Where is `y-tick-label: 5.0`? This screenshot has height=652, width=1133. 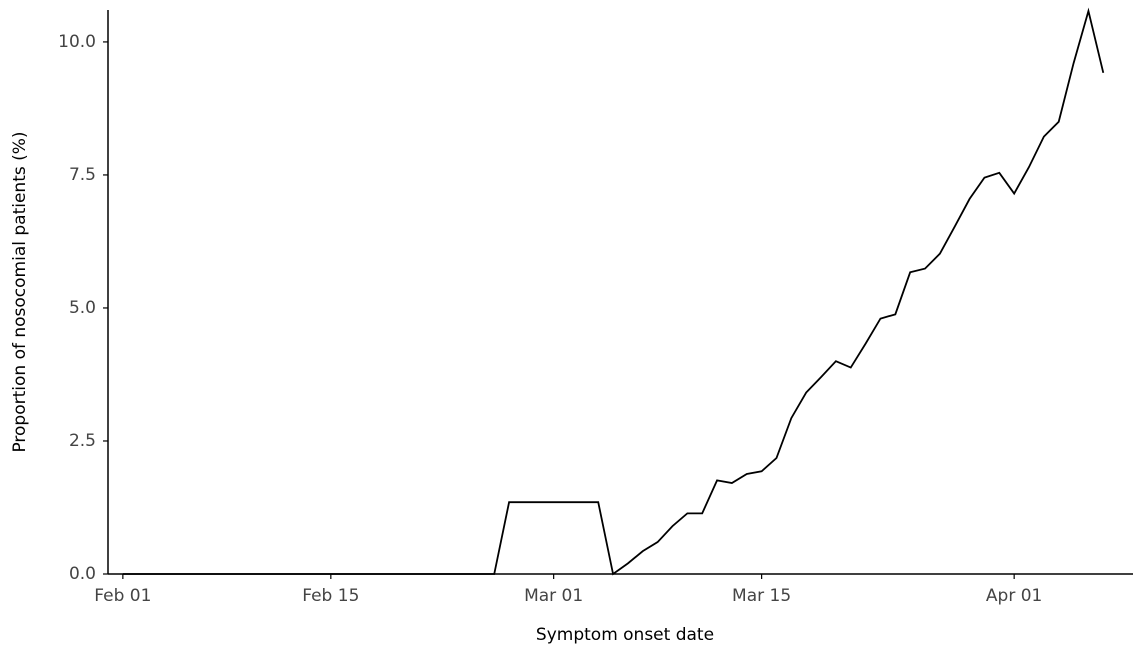
y-tick-label: 5.0 is located at coordinates (82, 308).